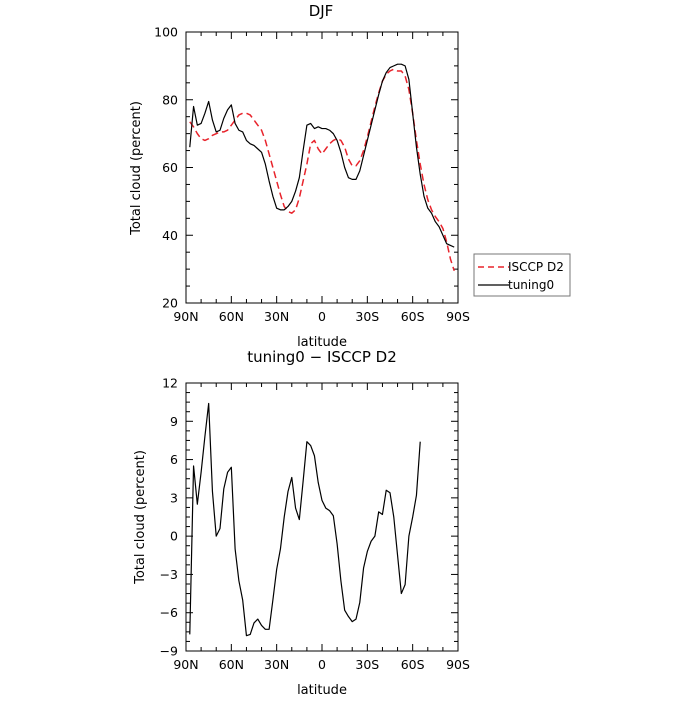 The height and width of the screenshot is (705, 700). I want to click on bottom-x-axis-label: latitude, so click(322, 690).